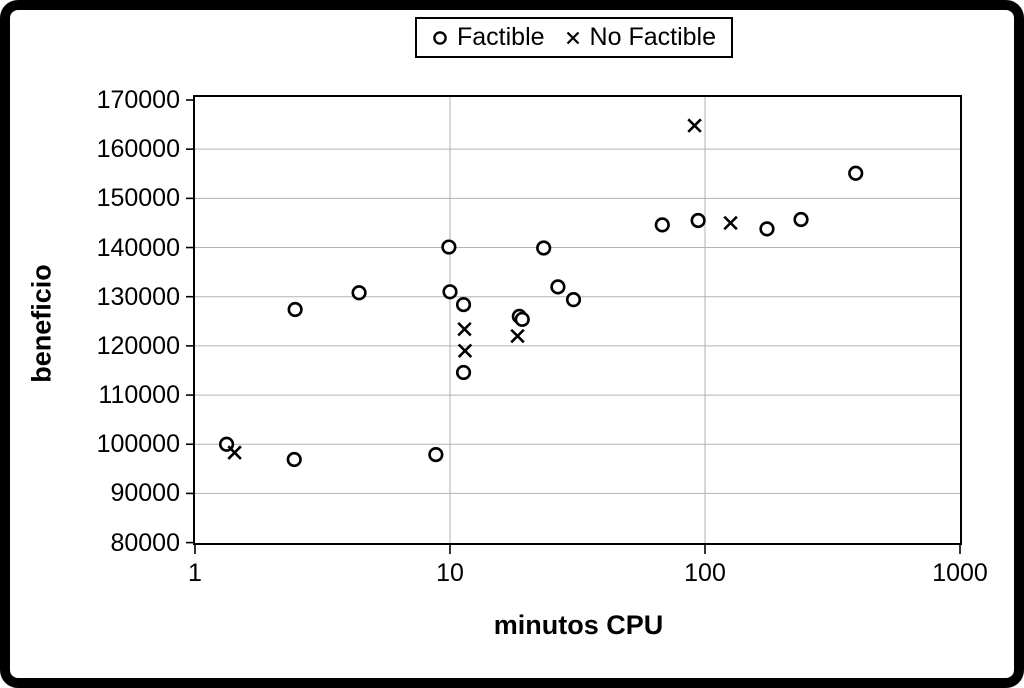 This screenshot has width=1024, height=688. Describe the element at coordinates (138, 296) in the screenshot. I see `y-tick-label: 130000` at that location.